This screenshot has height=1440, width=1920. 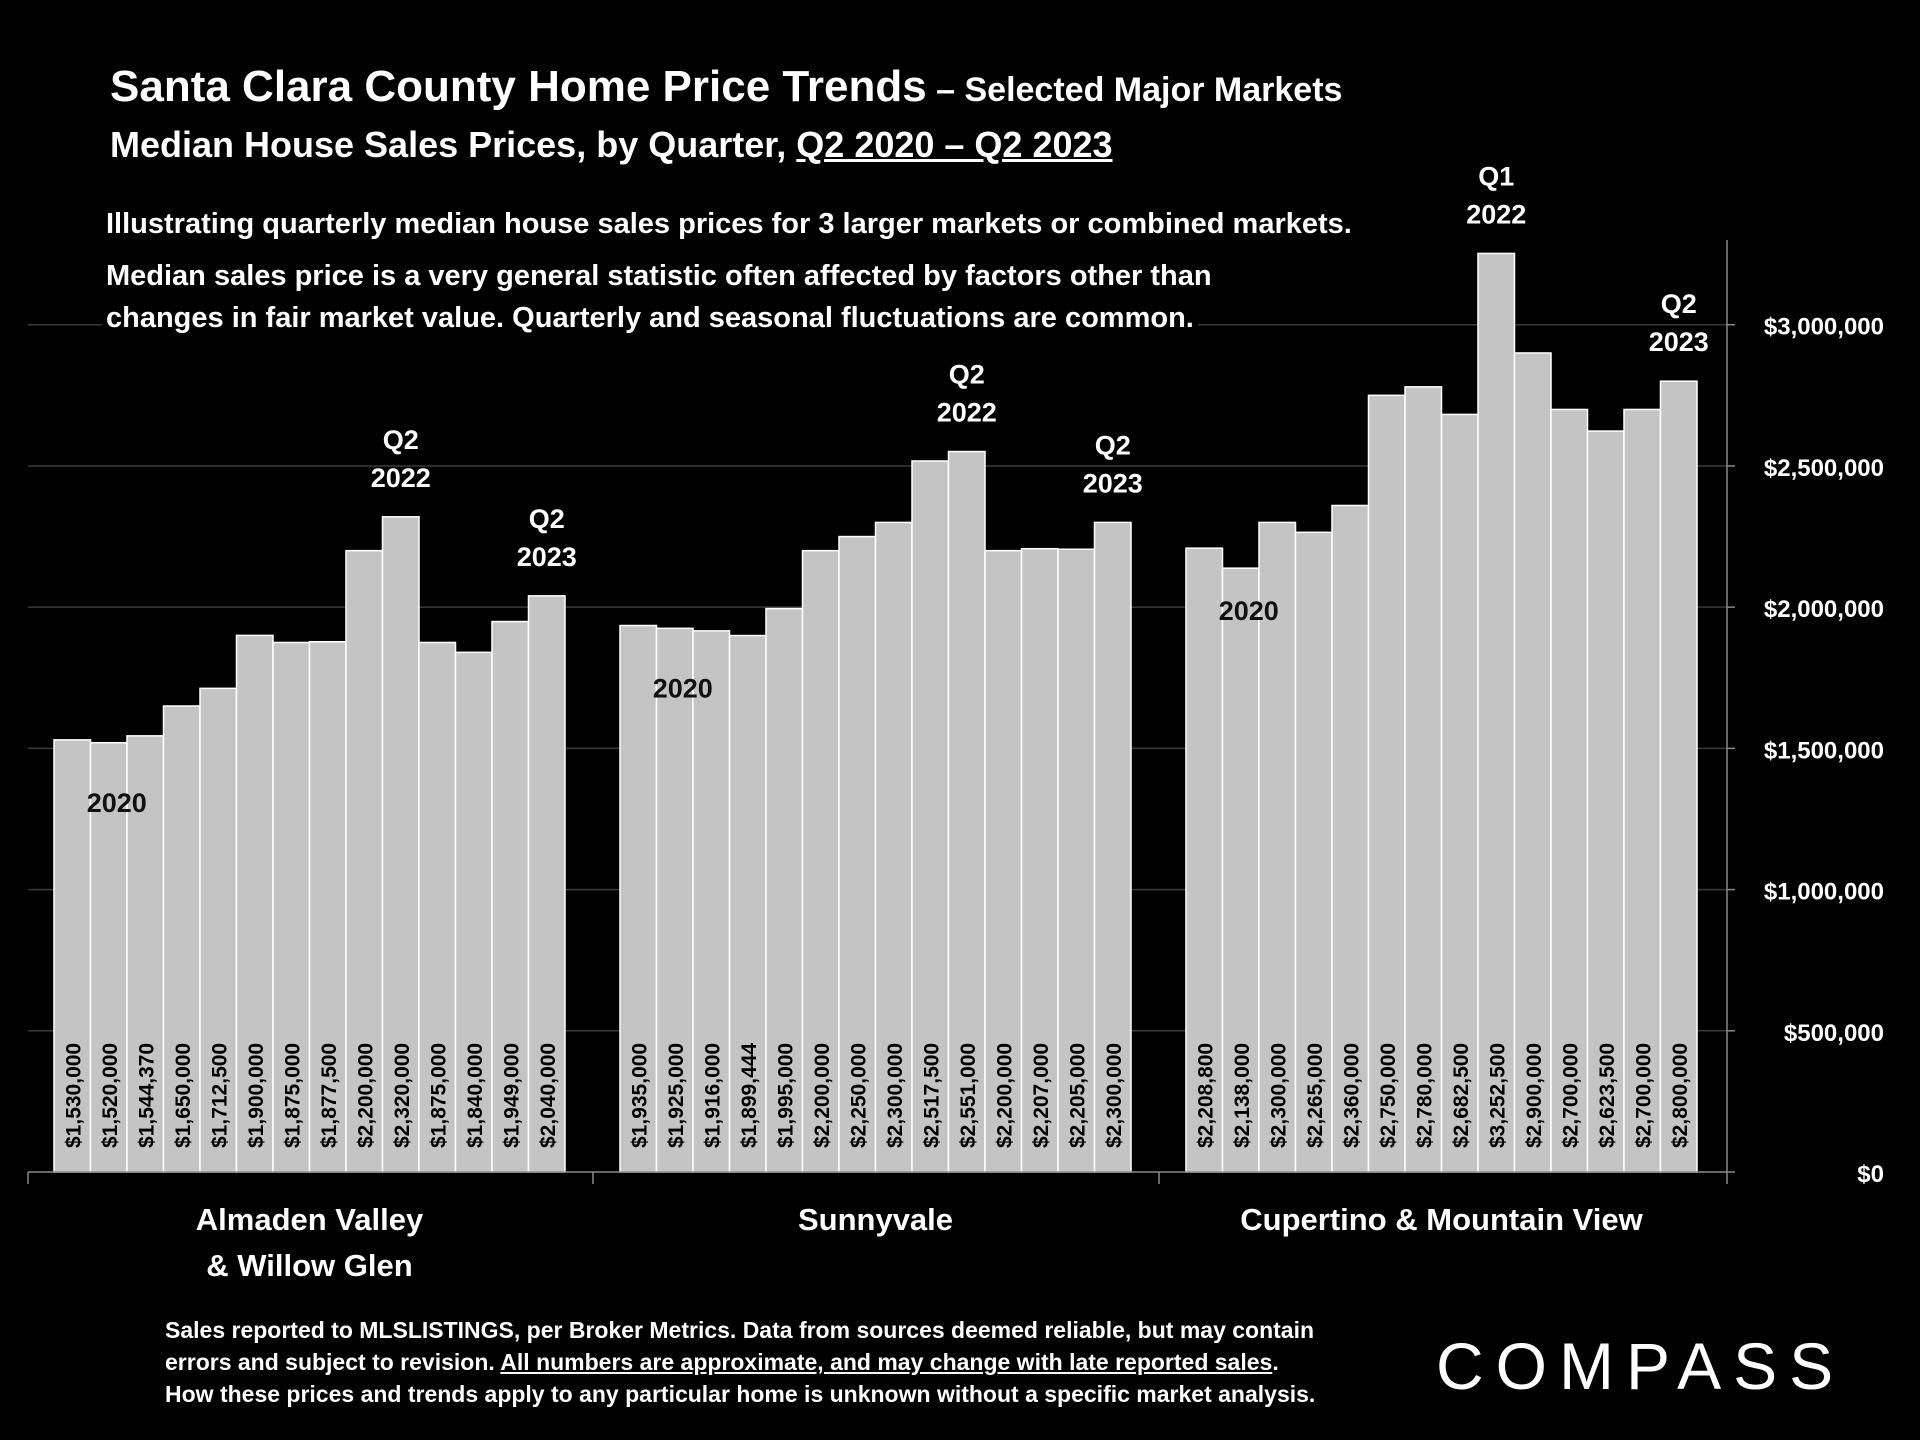 I want to click on footnote-line-2-suffix: ., so click(x=1275, y=1362).